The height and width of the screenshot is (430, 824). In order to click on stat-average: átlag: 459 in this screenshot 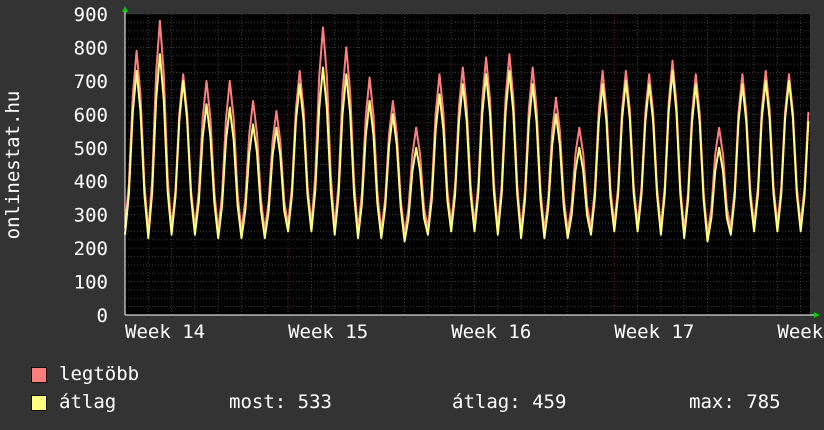, I will do `click(509, 402)`.